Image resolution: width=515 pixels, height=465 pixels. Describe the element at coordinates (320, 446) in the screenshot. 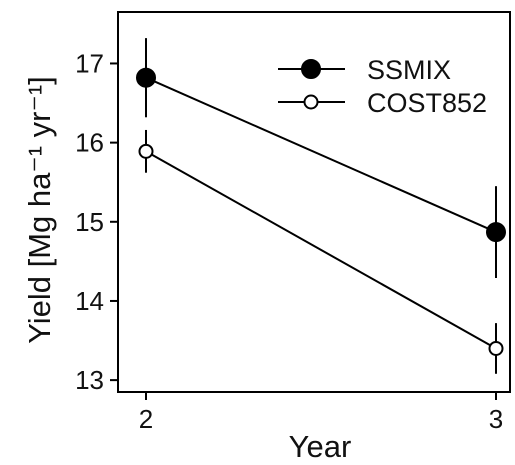

I see `x-axis-title: Year` at that location.